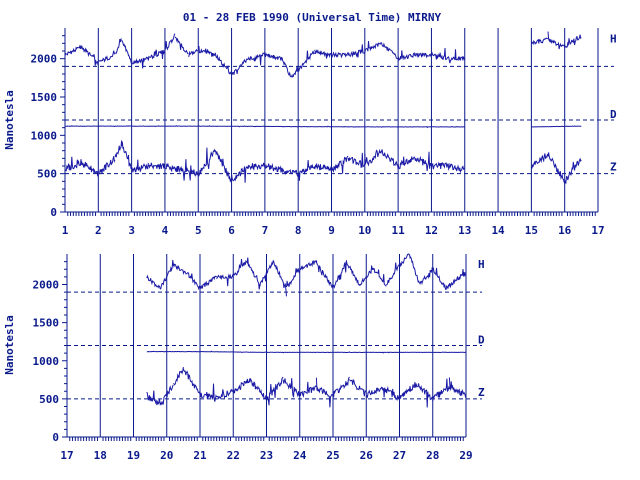 This screenshot has width=640, height=480. What do you see at coordinates (166, 455) in the screenshot?
I see `x-tick-label: 20` at bounding box center [166, 455].